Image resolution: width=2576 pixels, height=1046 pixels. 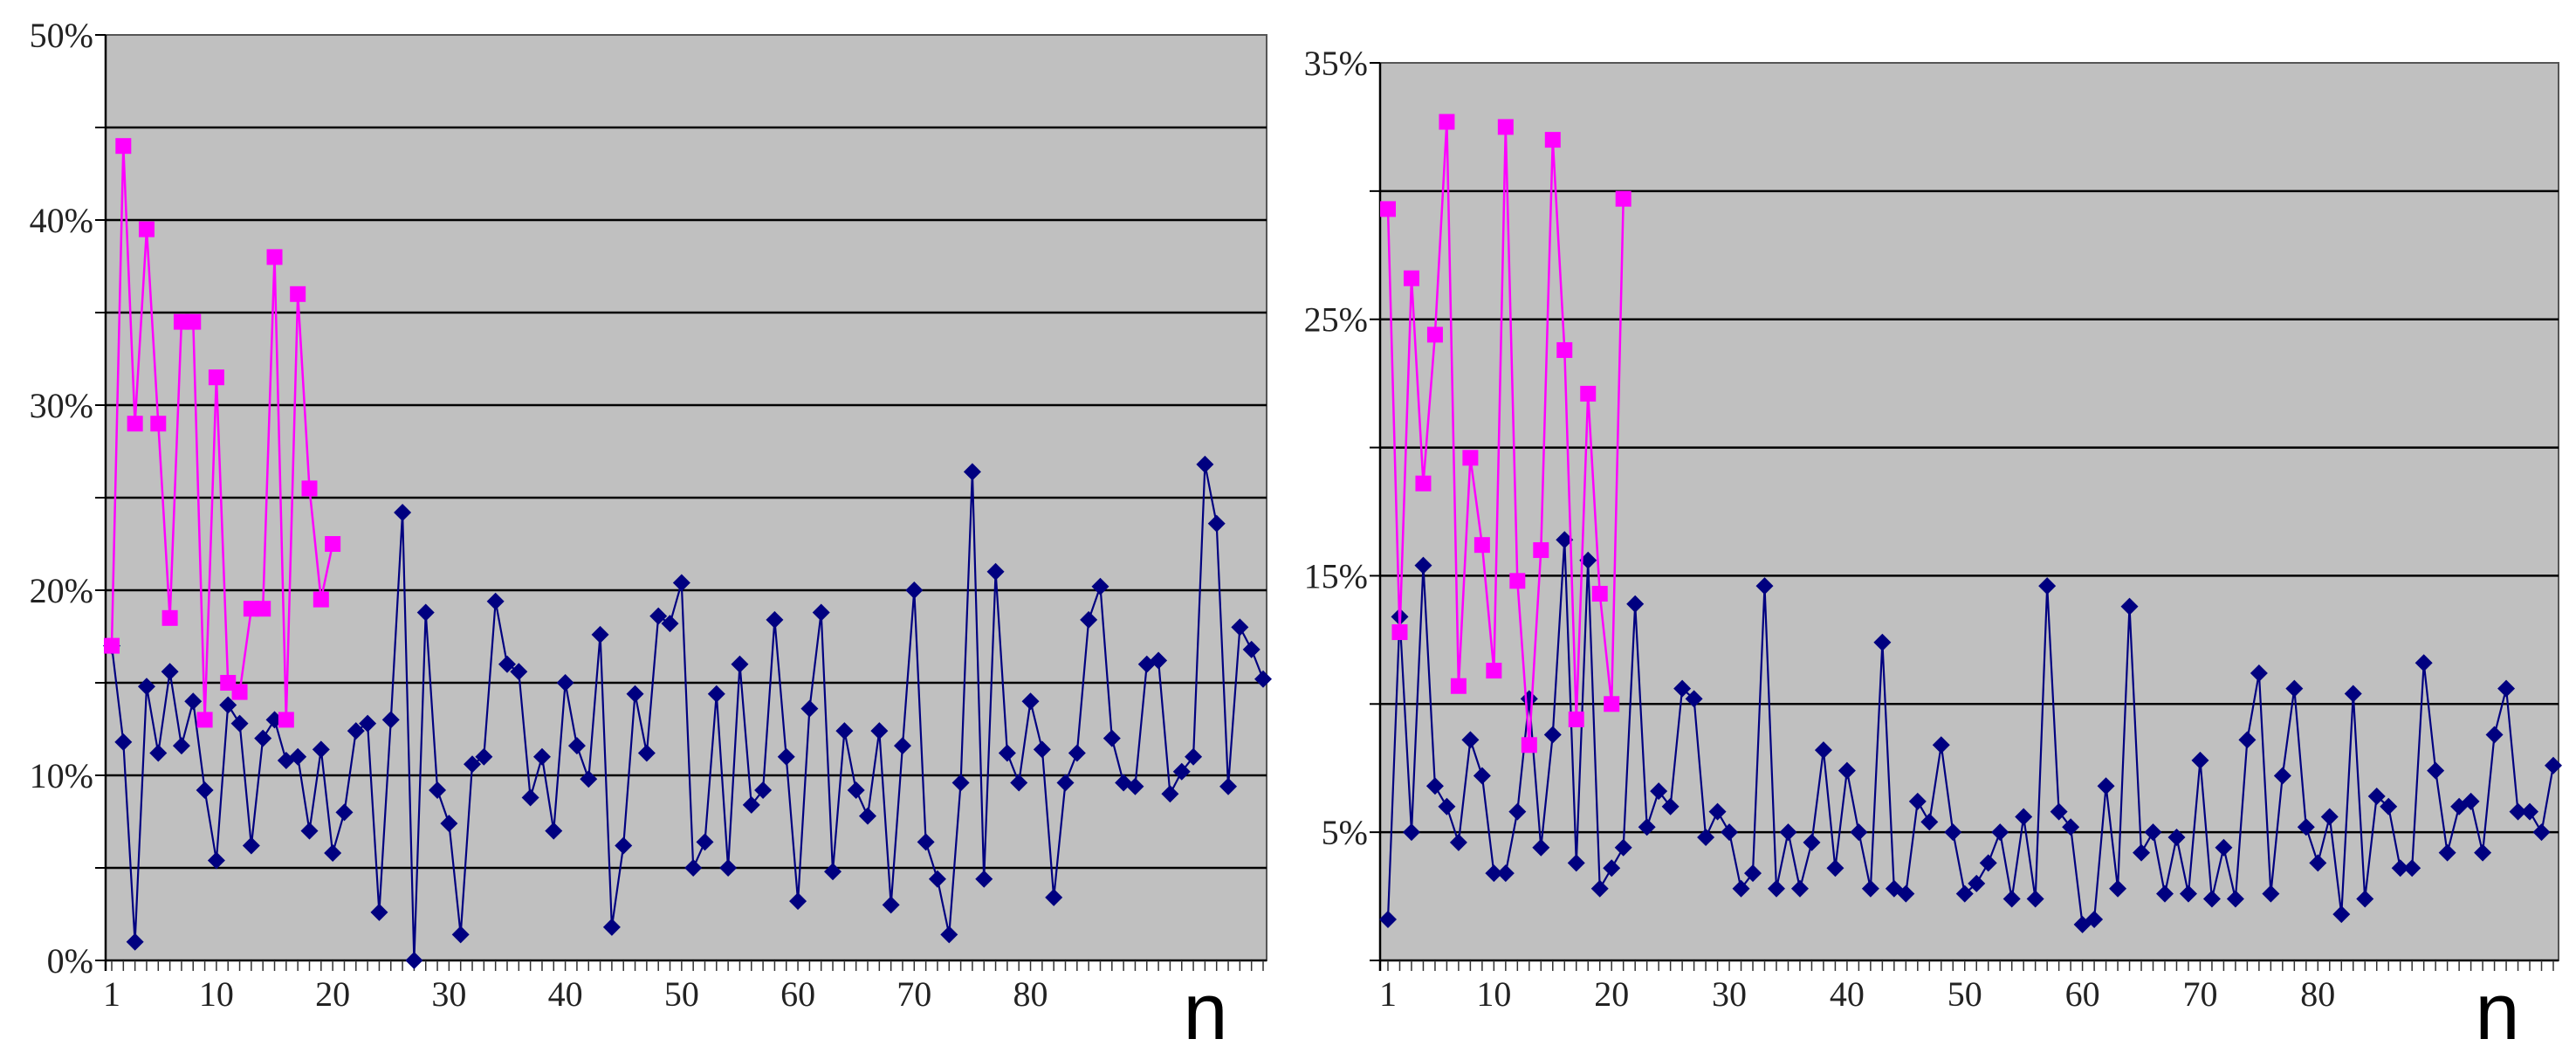 I want to click on y-tick-label: 15%, so click(x=1336, y=575).